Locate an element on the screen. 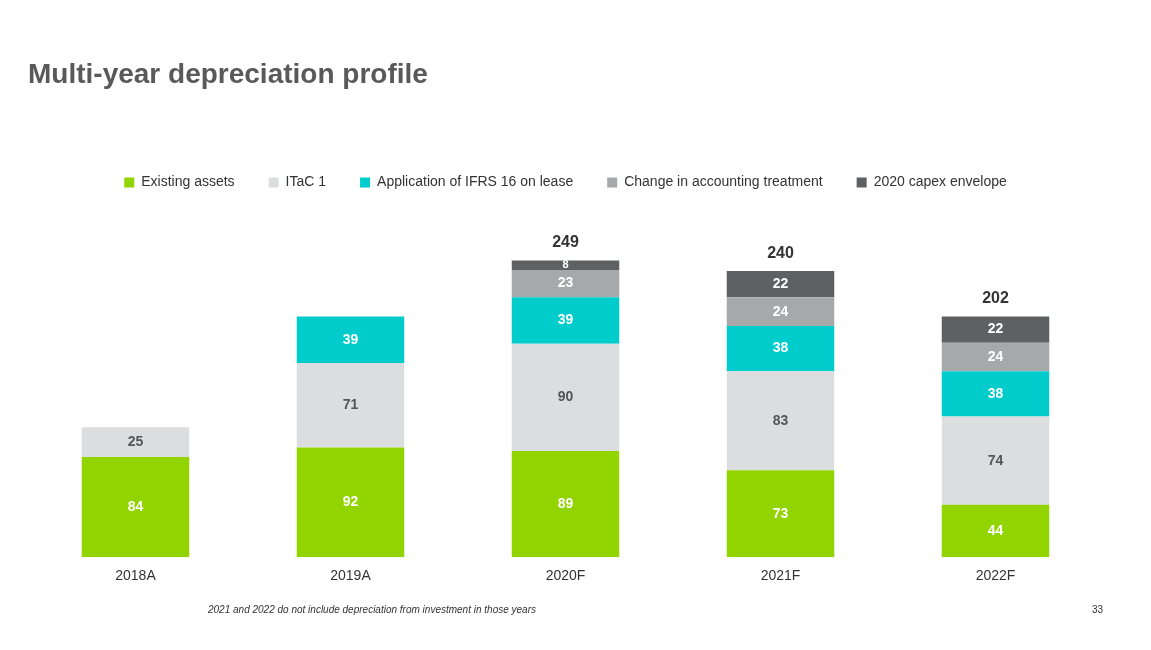 This screenshot has height=650, width=1151. data-label: 84 is located at coordinates (135, 506).